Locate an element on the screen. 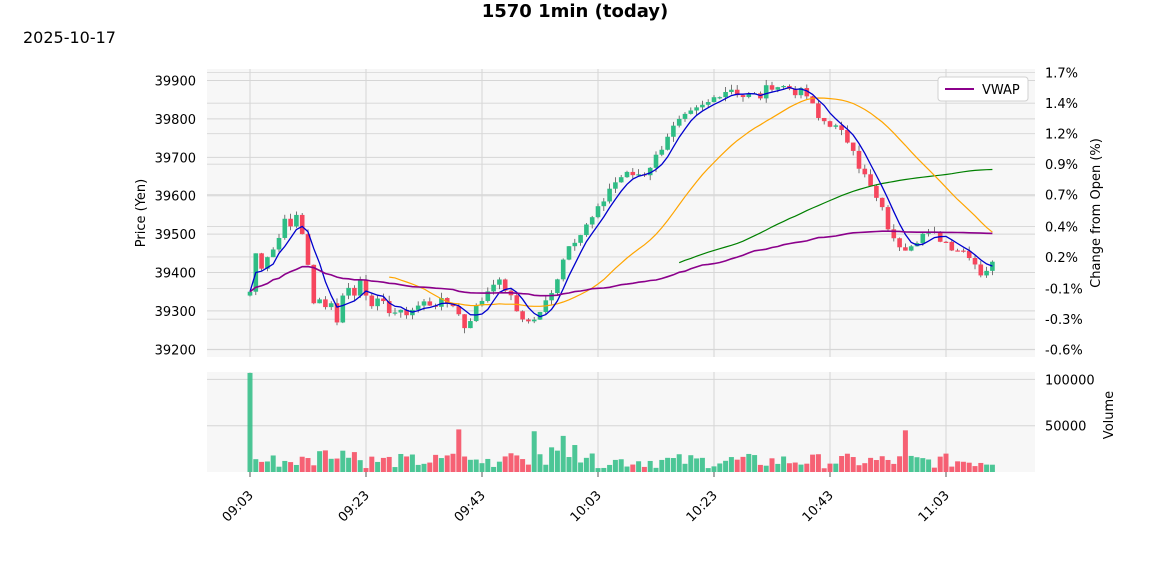 This screenshot has width=1150, height=579. y-tick-label: 39600 is located at coordinates (175, 197).